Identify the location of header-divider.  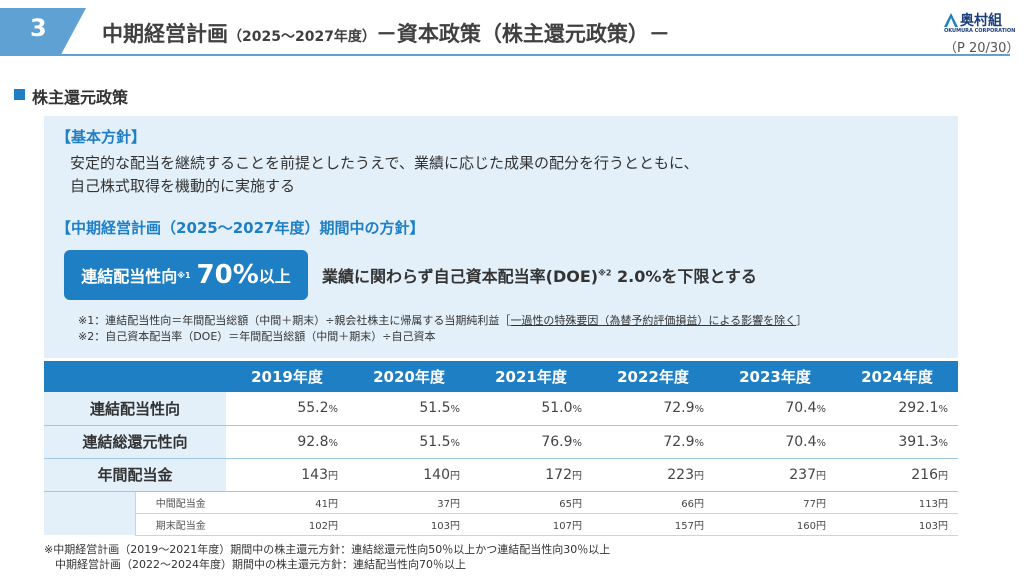
(535, 55).